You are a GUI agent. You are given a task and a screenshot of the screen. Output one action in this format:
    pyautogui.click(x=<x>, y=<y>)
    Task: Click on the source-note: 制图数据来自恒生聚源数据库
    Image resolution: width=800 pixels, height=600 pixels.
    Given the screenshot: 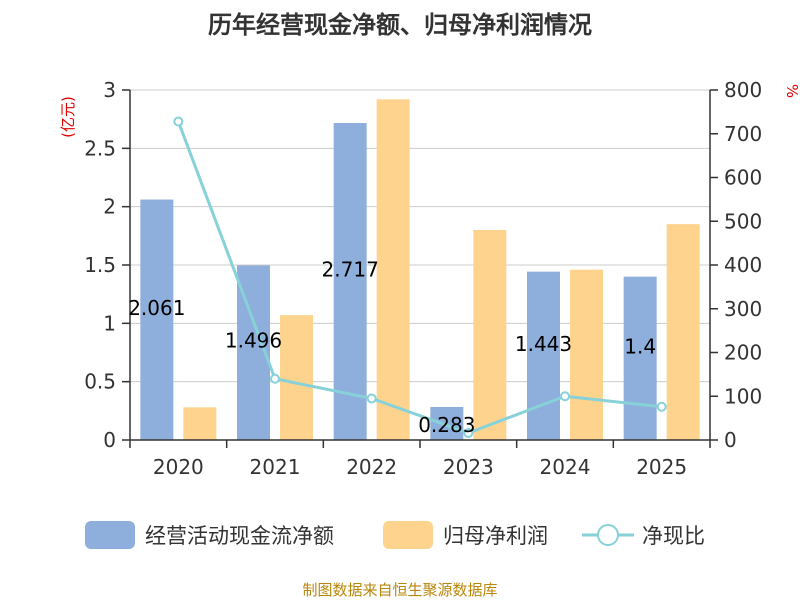 What is the action you would take?
    pyautogui.click(x=399, y=590)
    